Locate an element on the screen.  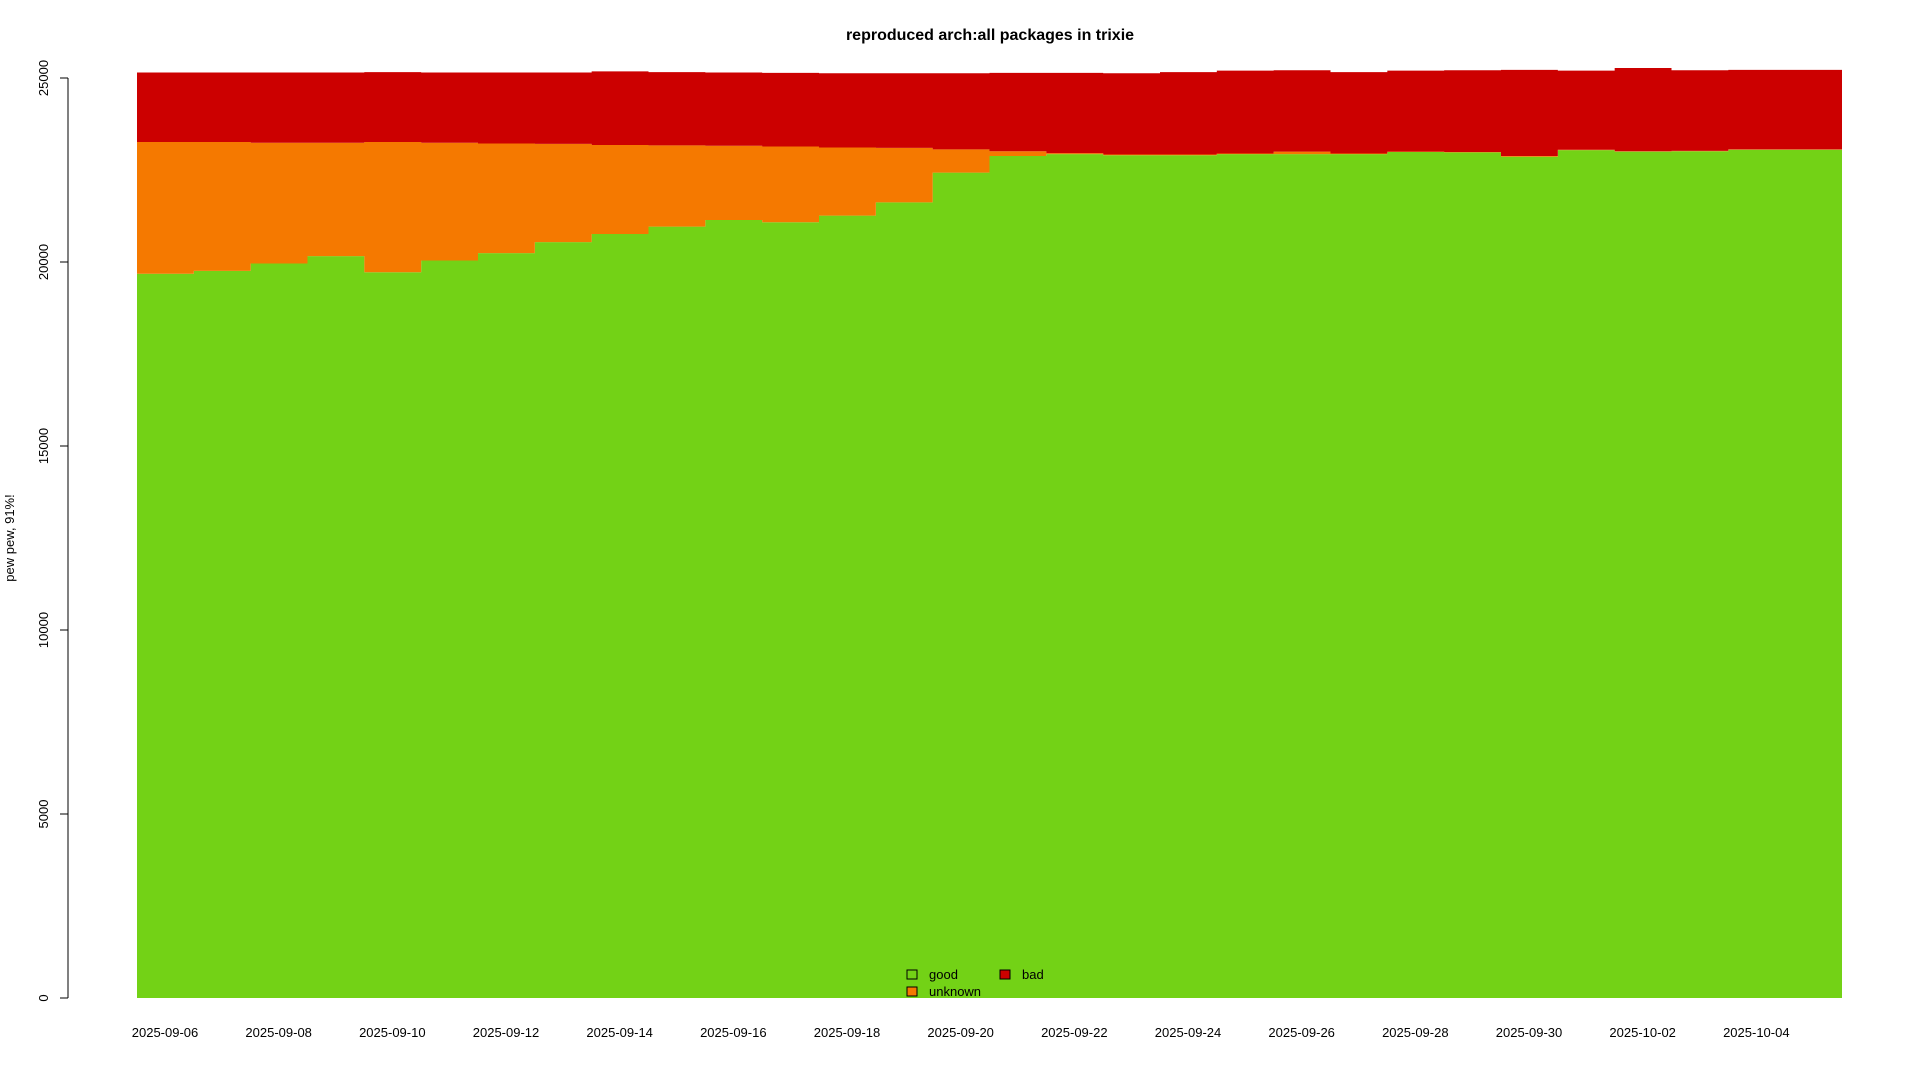
x-tick-label: 2025-09-20 is located at coordinates (960, 1032).